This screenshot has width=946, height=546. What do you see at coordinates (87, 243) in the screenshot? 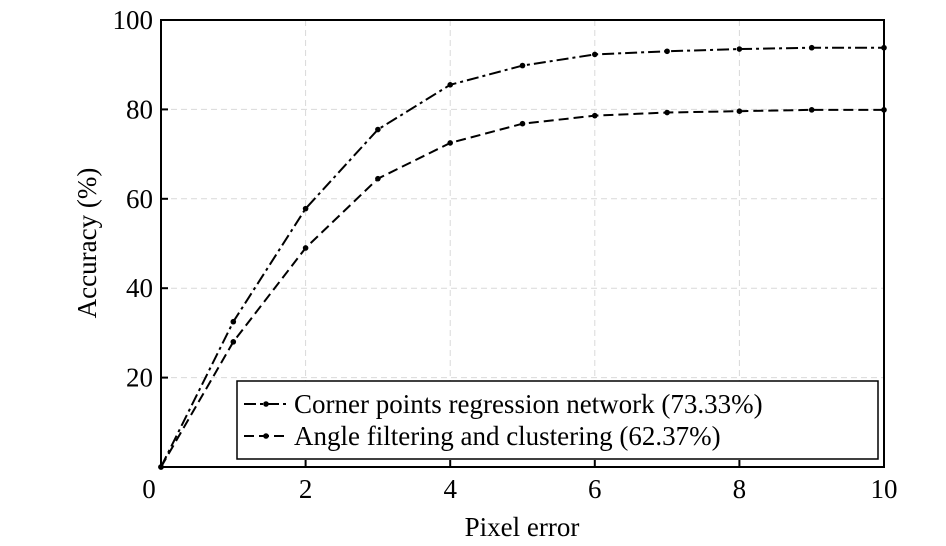
I see `y-axis-label: Accuracy (%)` at bounding box center [87, 243].